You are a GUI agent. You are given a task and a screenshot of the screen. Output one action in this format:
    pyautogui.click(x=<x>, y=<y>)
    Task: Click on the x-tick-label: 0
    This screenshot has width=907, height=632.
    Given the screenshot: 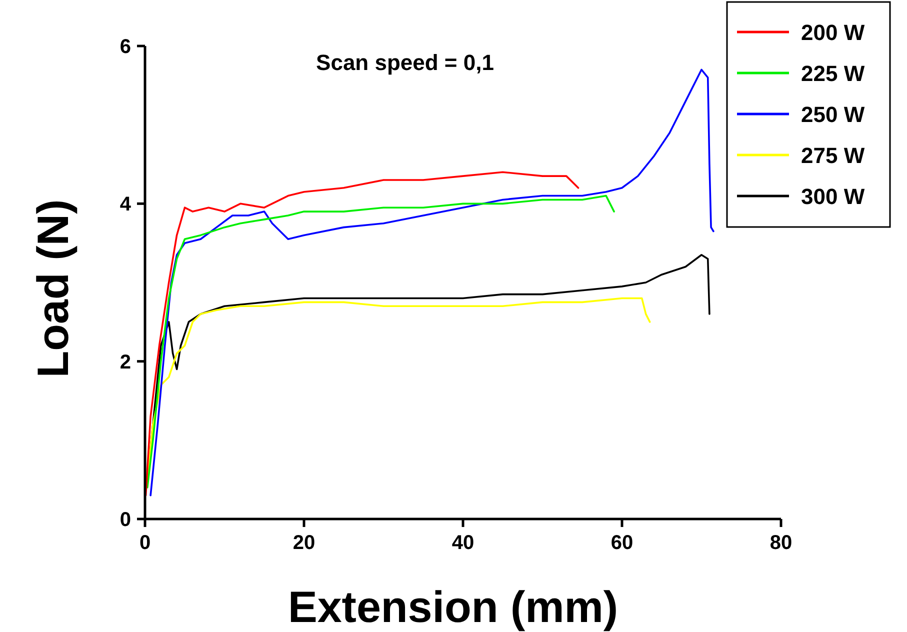 What is the action you would take?
    pyautogui.click(x=145, y=543)
    